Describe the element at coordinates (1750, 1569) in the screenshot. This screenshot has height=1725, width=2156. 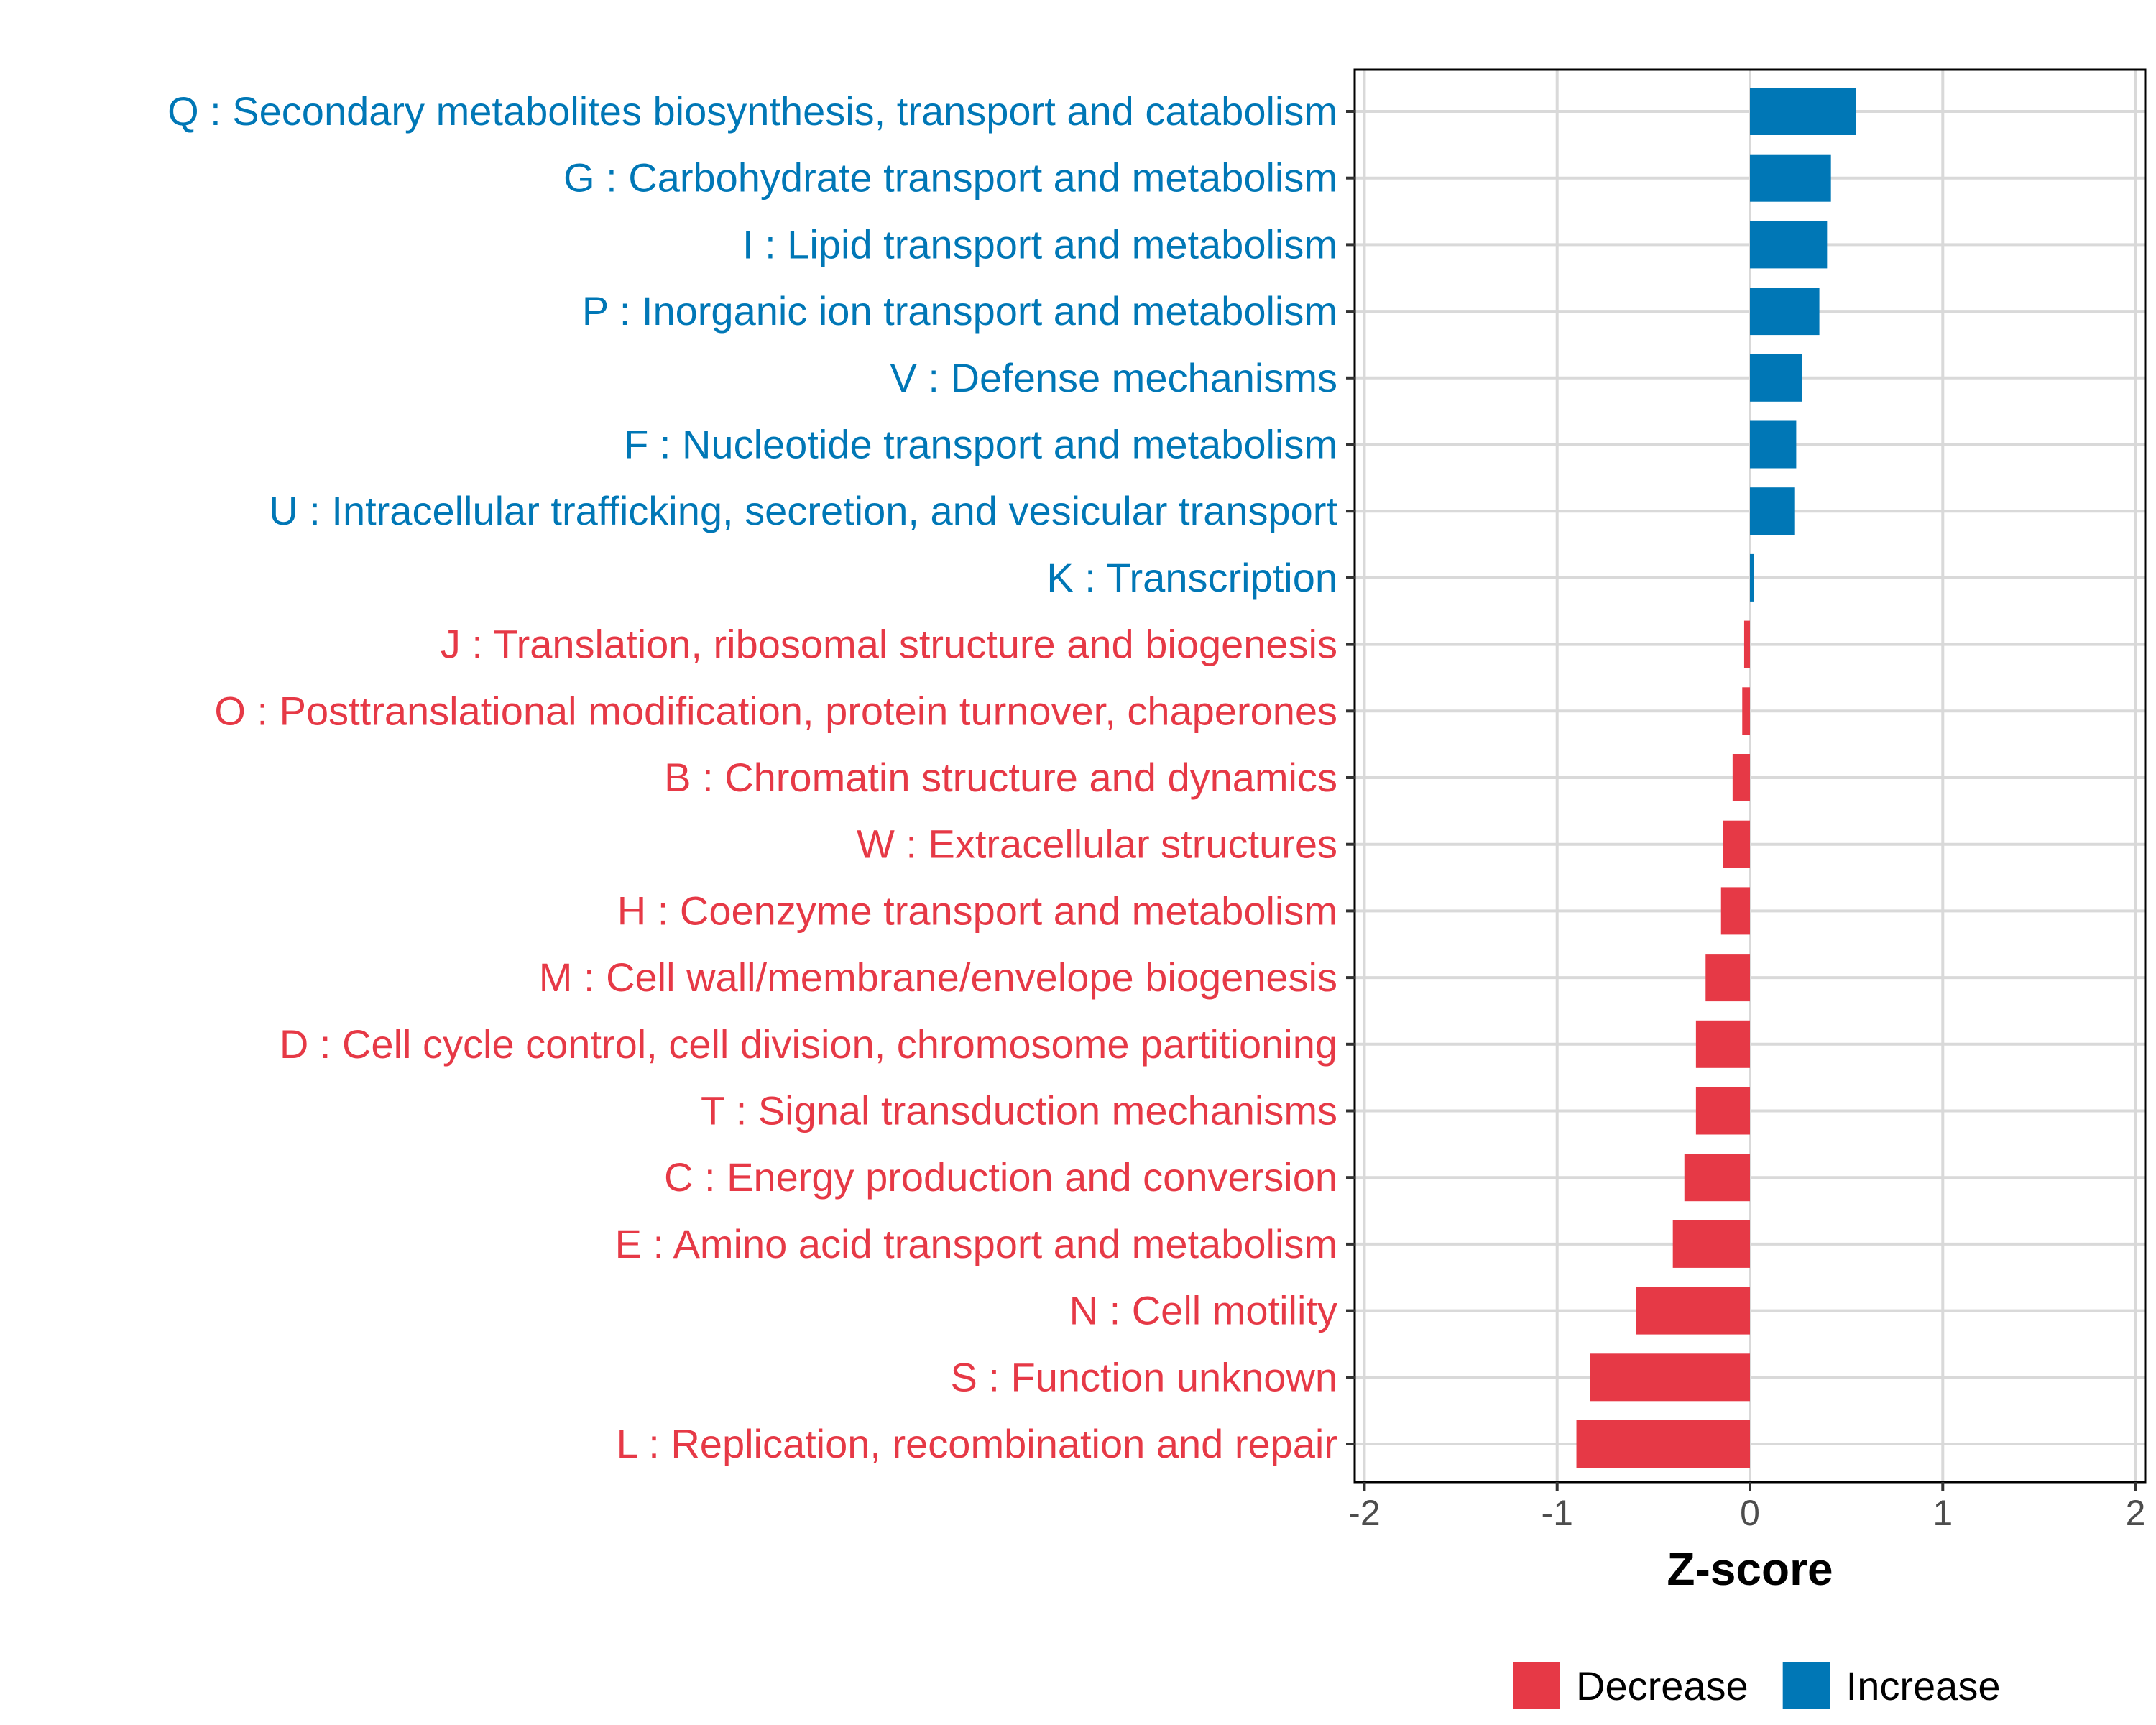
I see `x-axis-title: Z-score` at that location.